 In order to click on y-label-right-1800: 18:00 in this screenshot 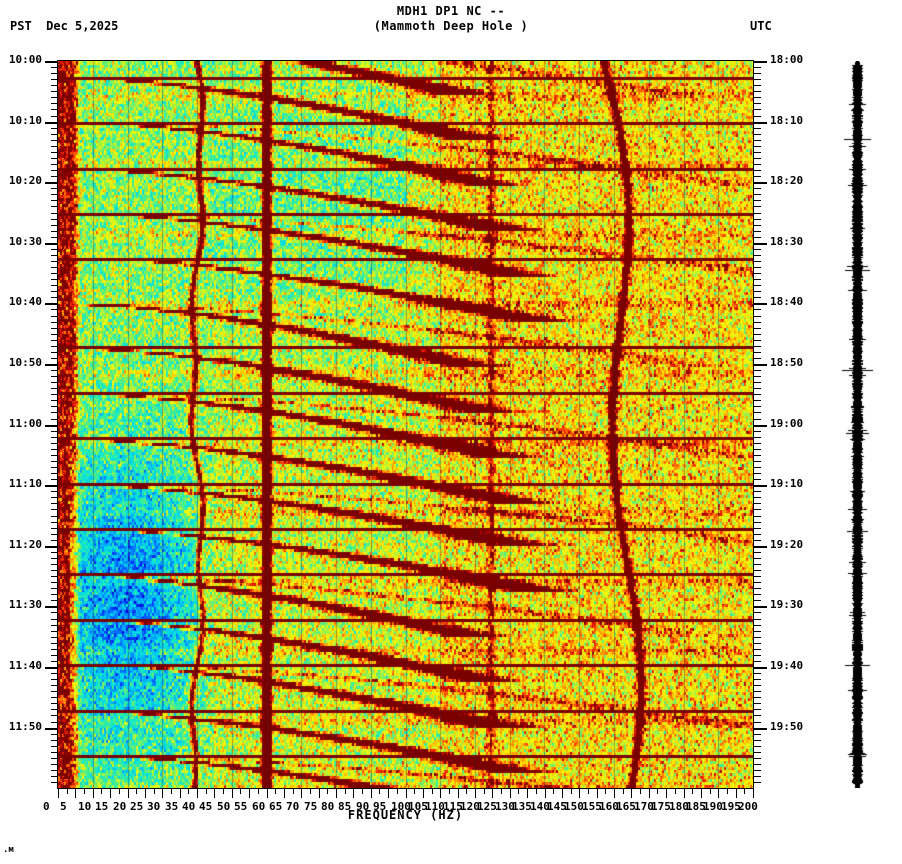, I will do `click(787, 59)`.